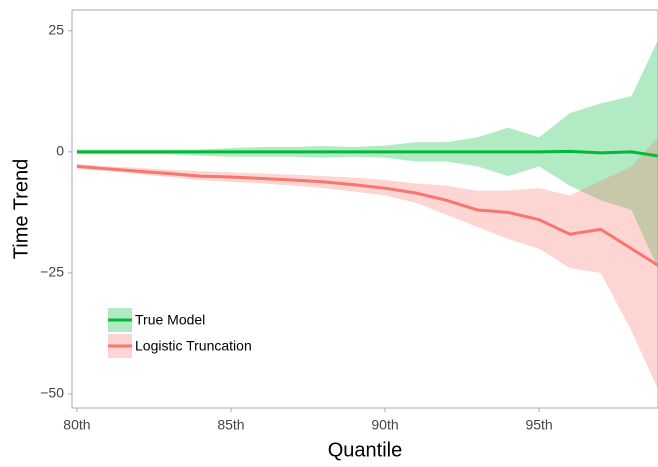  What do you see at coordinates (56, 30) in the screenshot?
I see `y-tick-label: 25` at bounding box center [56, 30].